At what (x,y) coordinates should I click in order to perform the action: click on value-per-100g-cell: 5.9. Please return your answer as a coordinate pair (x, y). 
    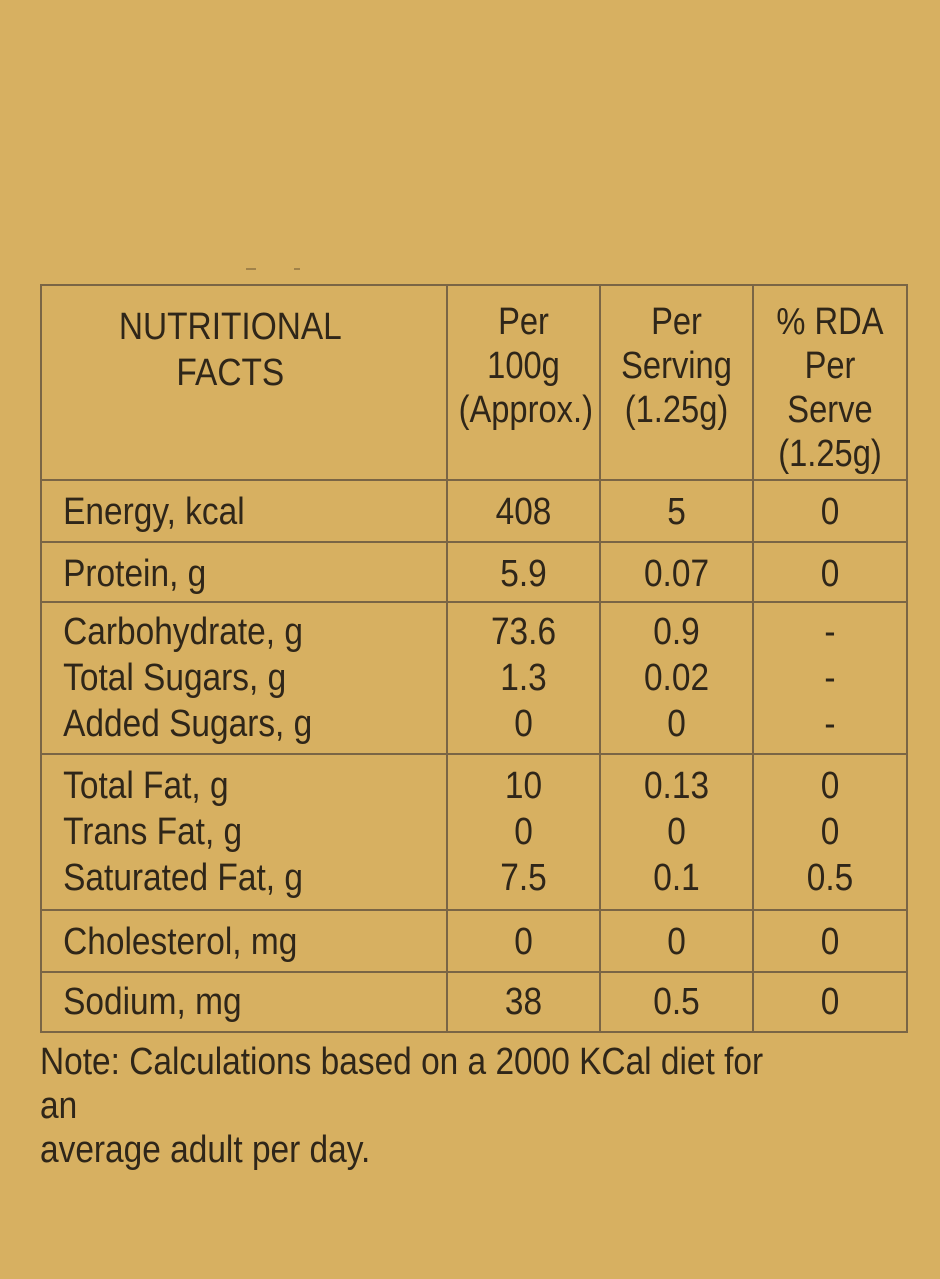
    Looking at the image, I should click on (523, 572).